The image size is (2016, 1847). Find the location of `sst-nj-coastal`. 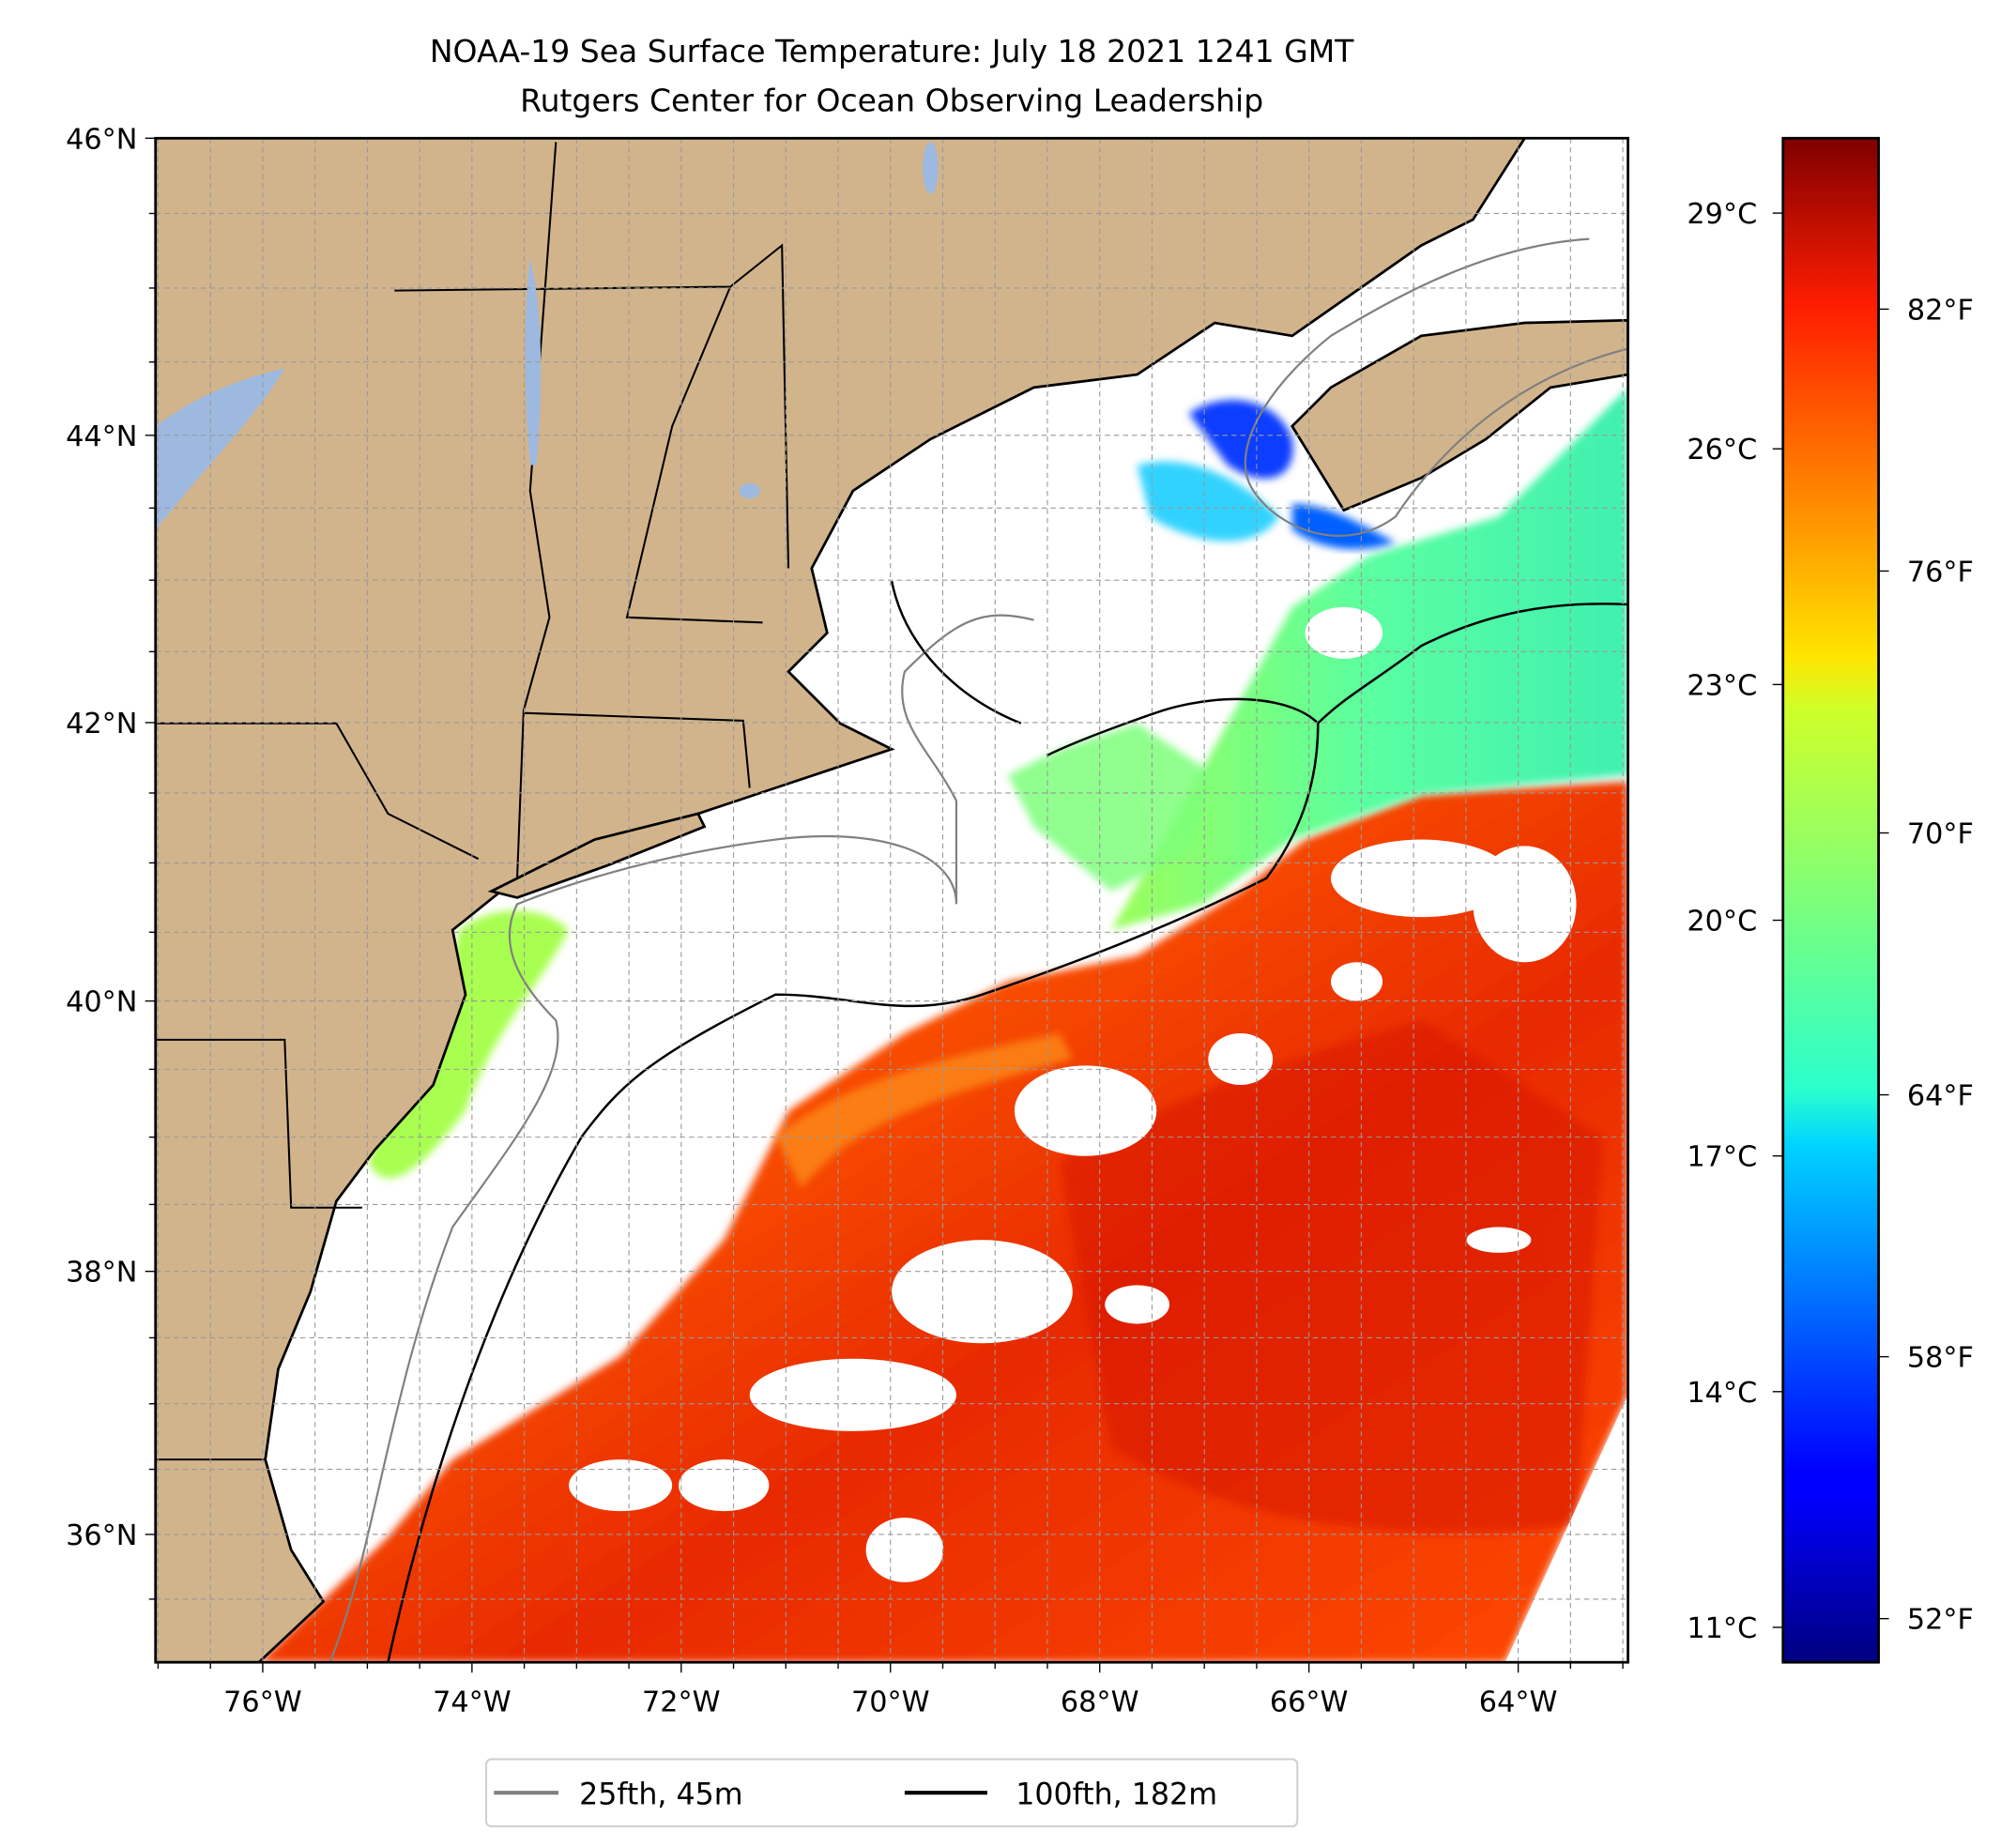

sst-nj-coastal is located at coordinates (469, 1045).